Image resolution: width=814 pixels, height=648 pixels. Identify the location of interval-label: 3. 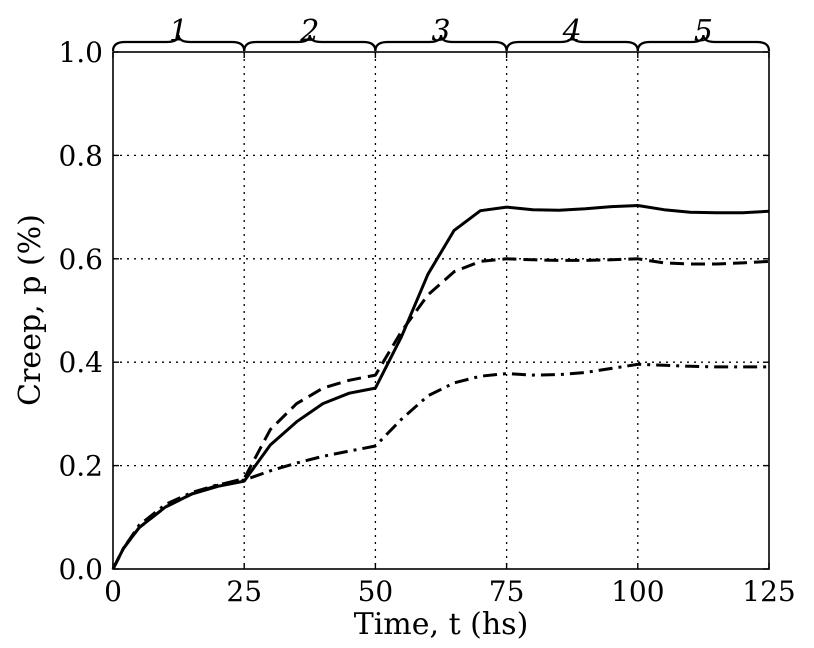
(440, 31).